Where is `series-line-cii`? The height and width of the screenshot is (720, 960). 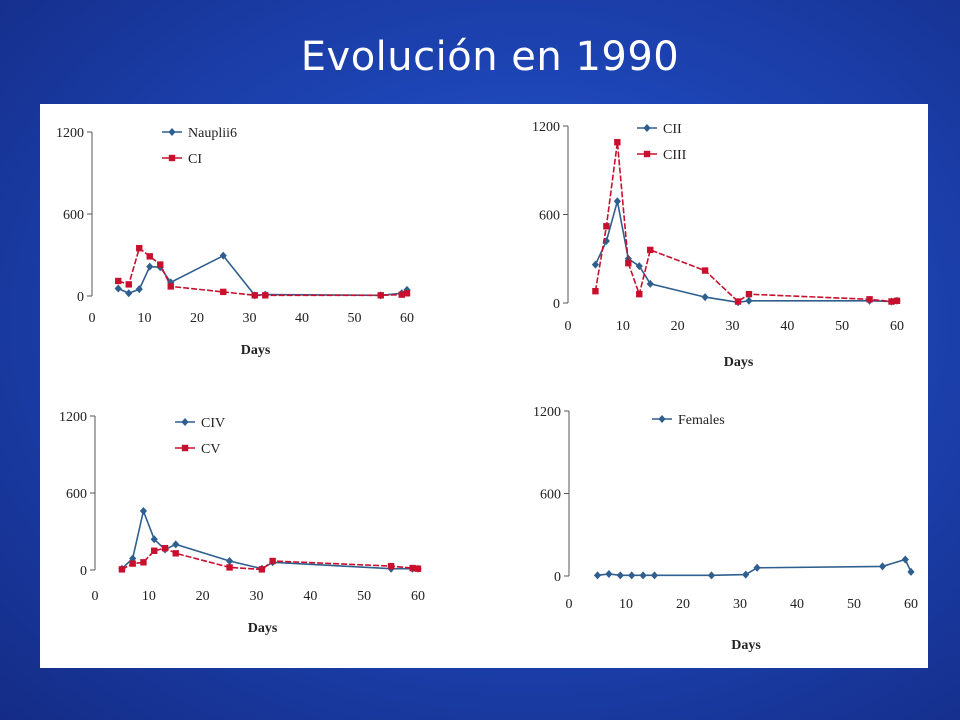
series-line-cii is located at coordinates (746, 252).